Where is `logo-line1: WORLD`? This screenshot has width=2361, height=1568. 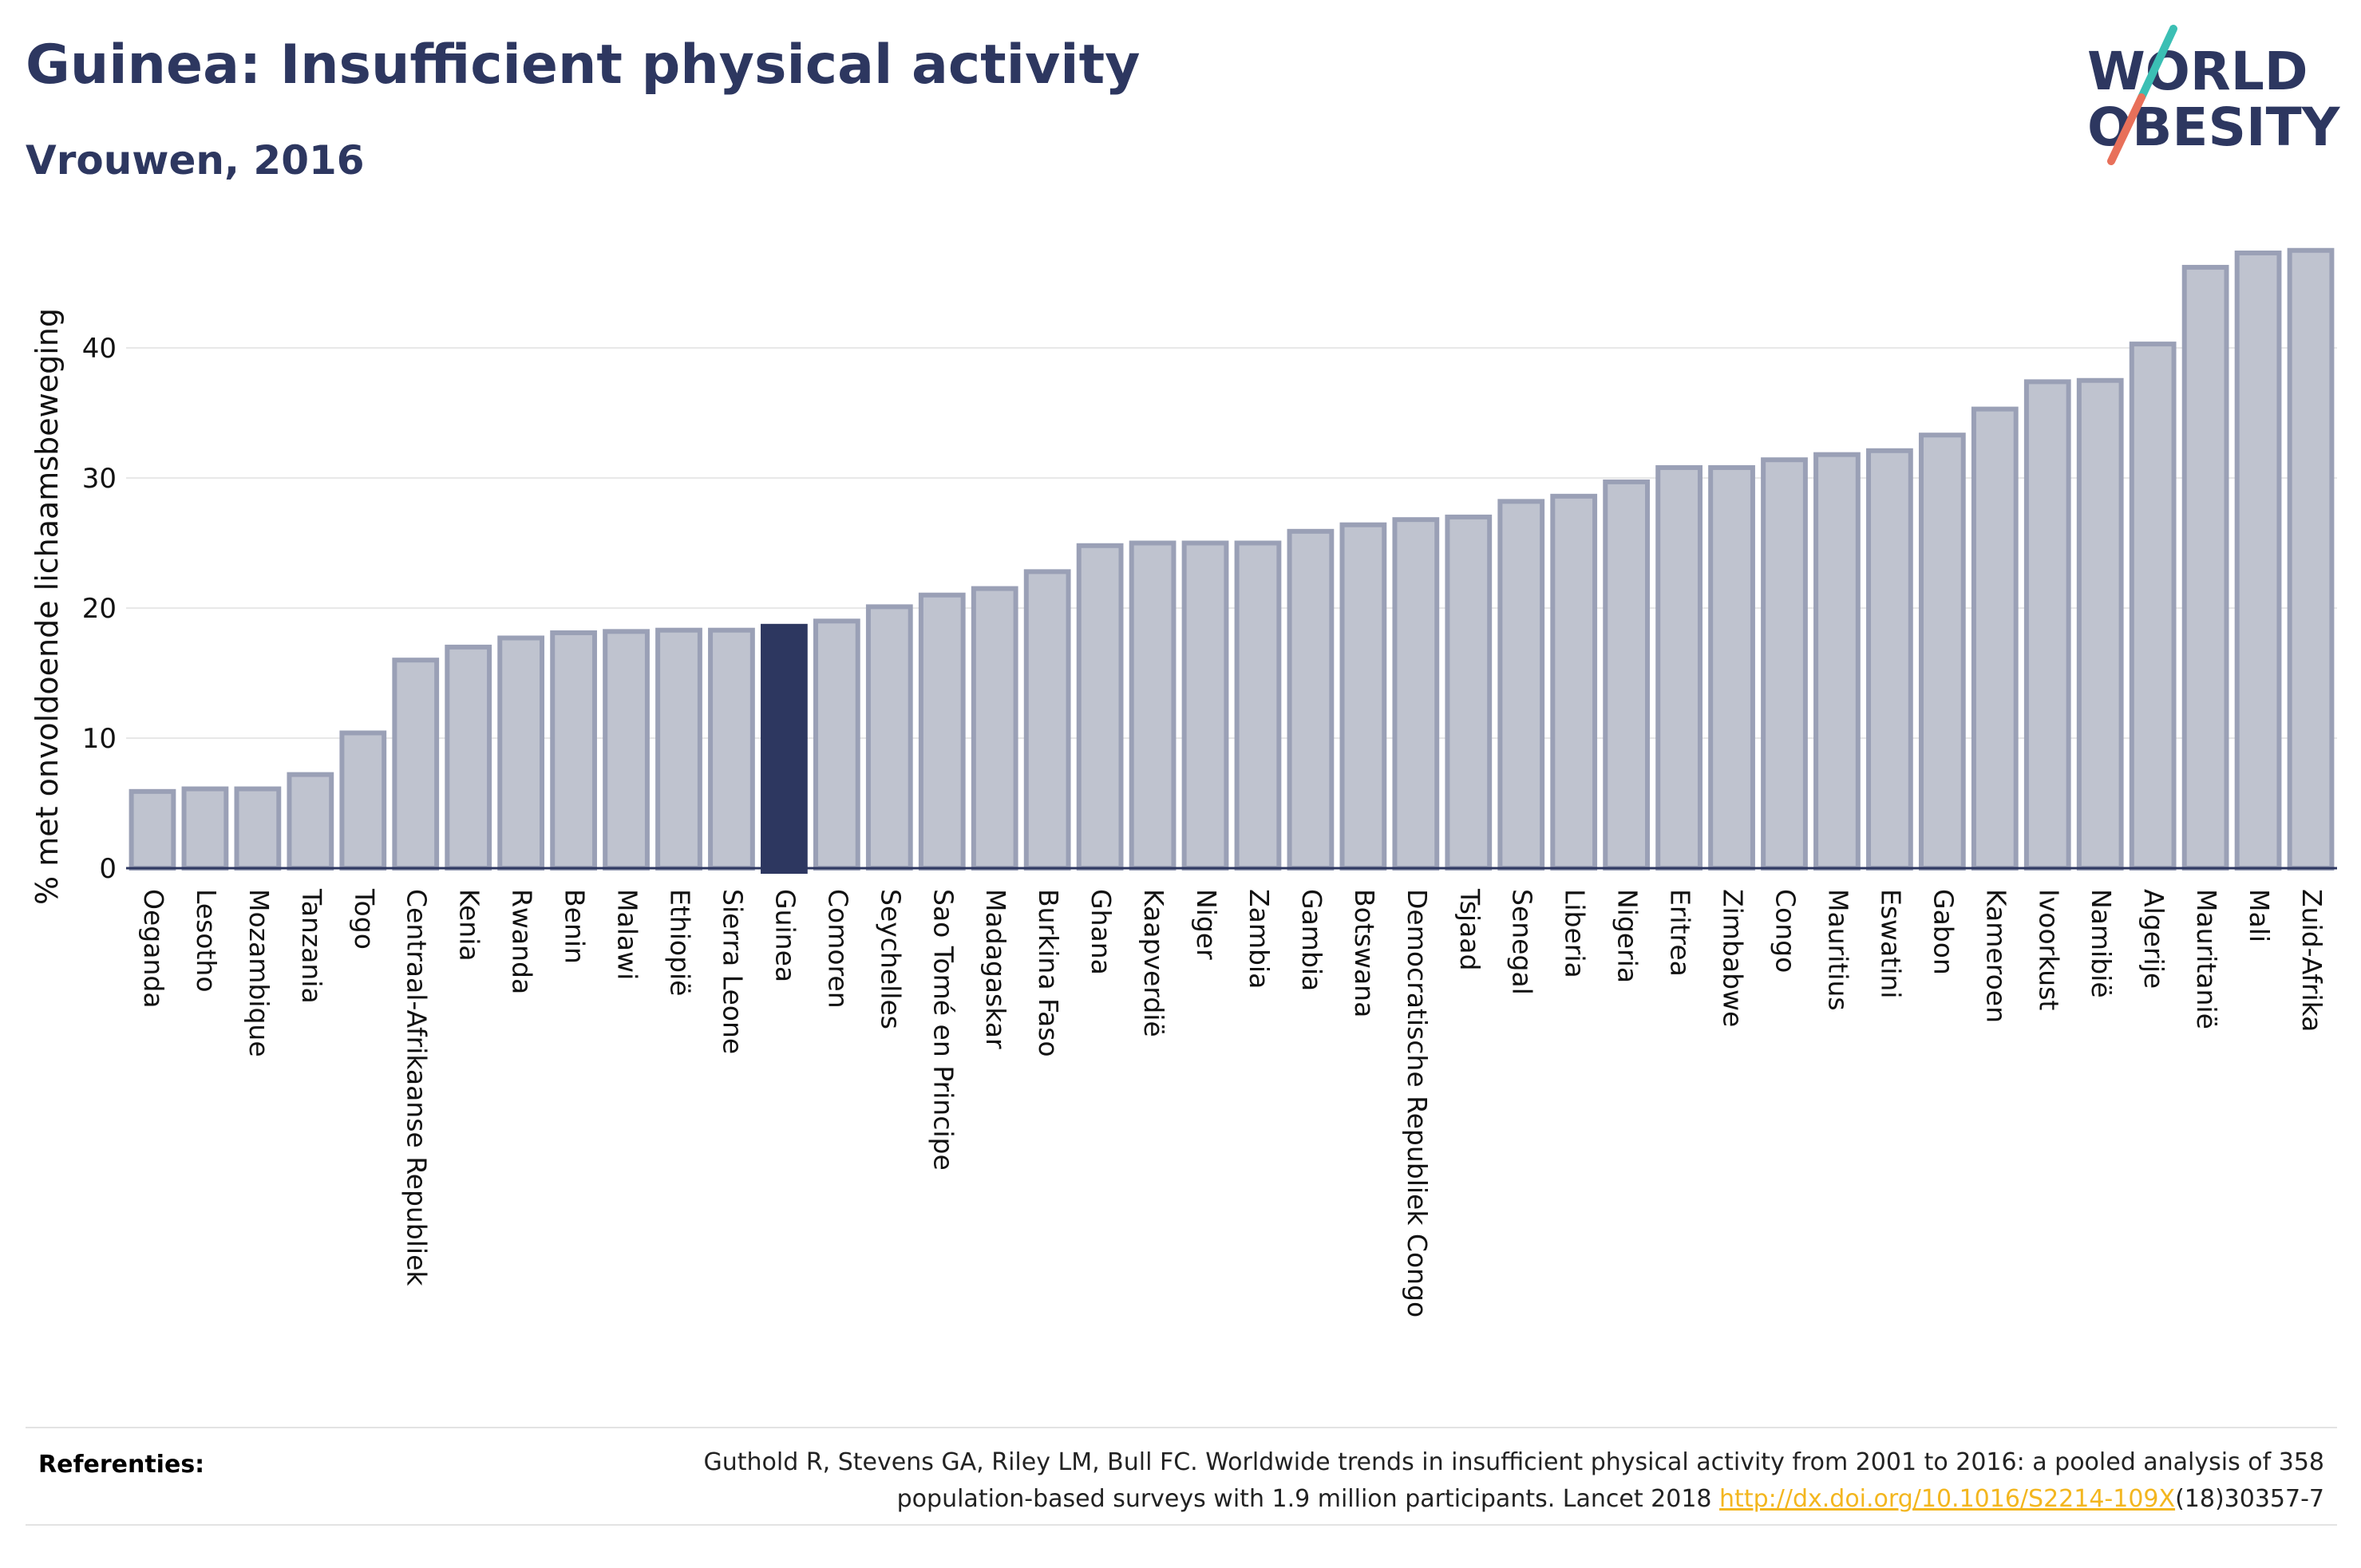
logo-line1: WORLD is located at coordinates (2197, 71).